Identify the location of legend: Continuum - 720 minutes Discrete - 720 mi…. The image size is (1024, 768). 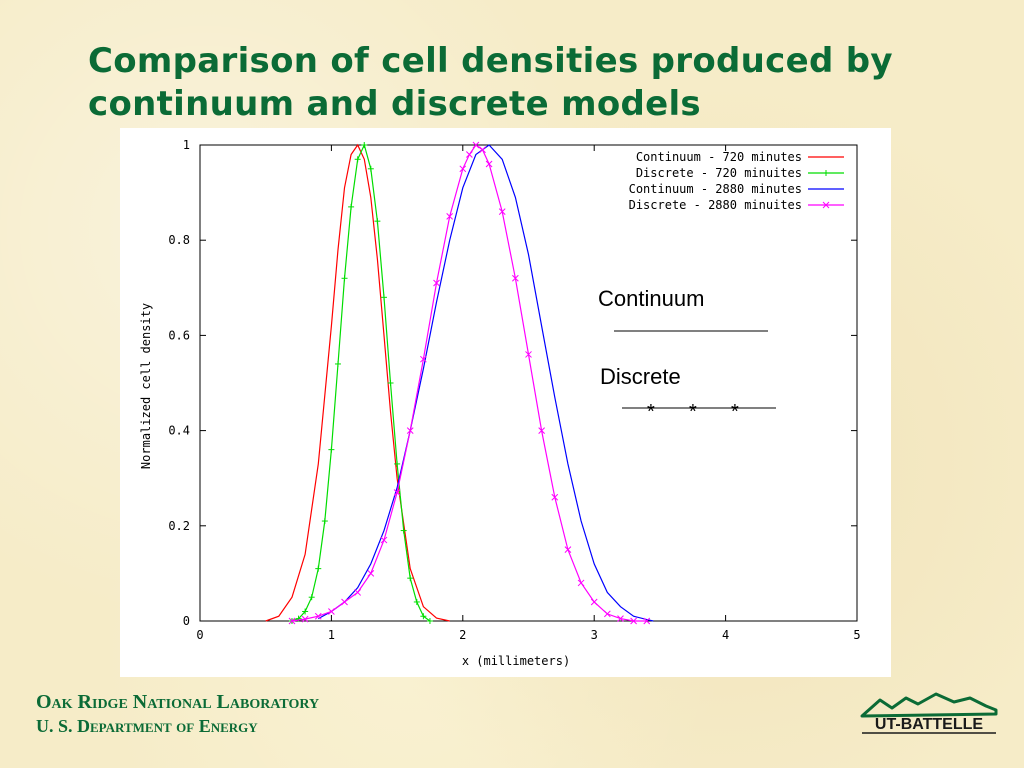
(736, 181).